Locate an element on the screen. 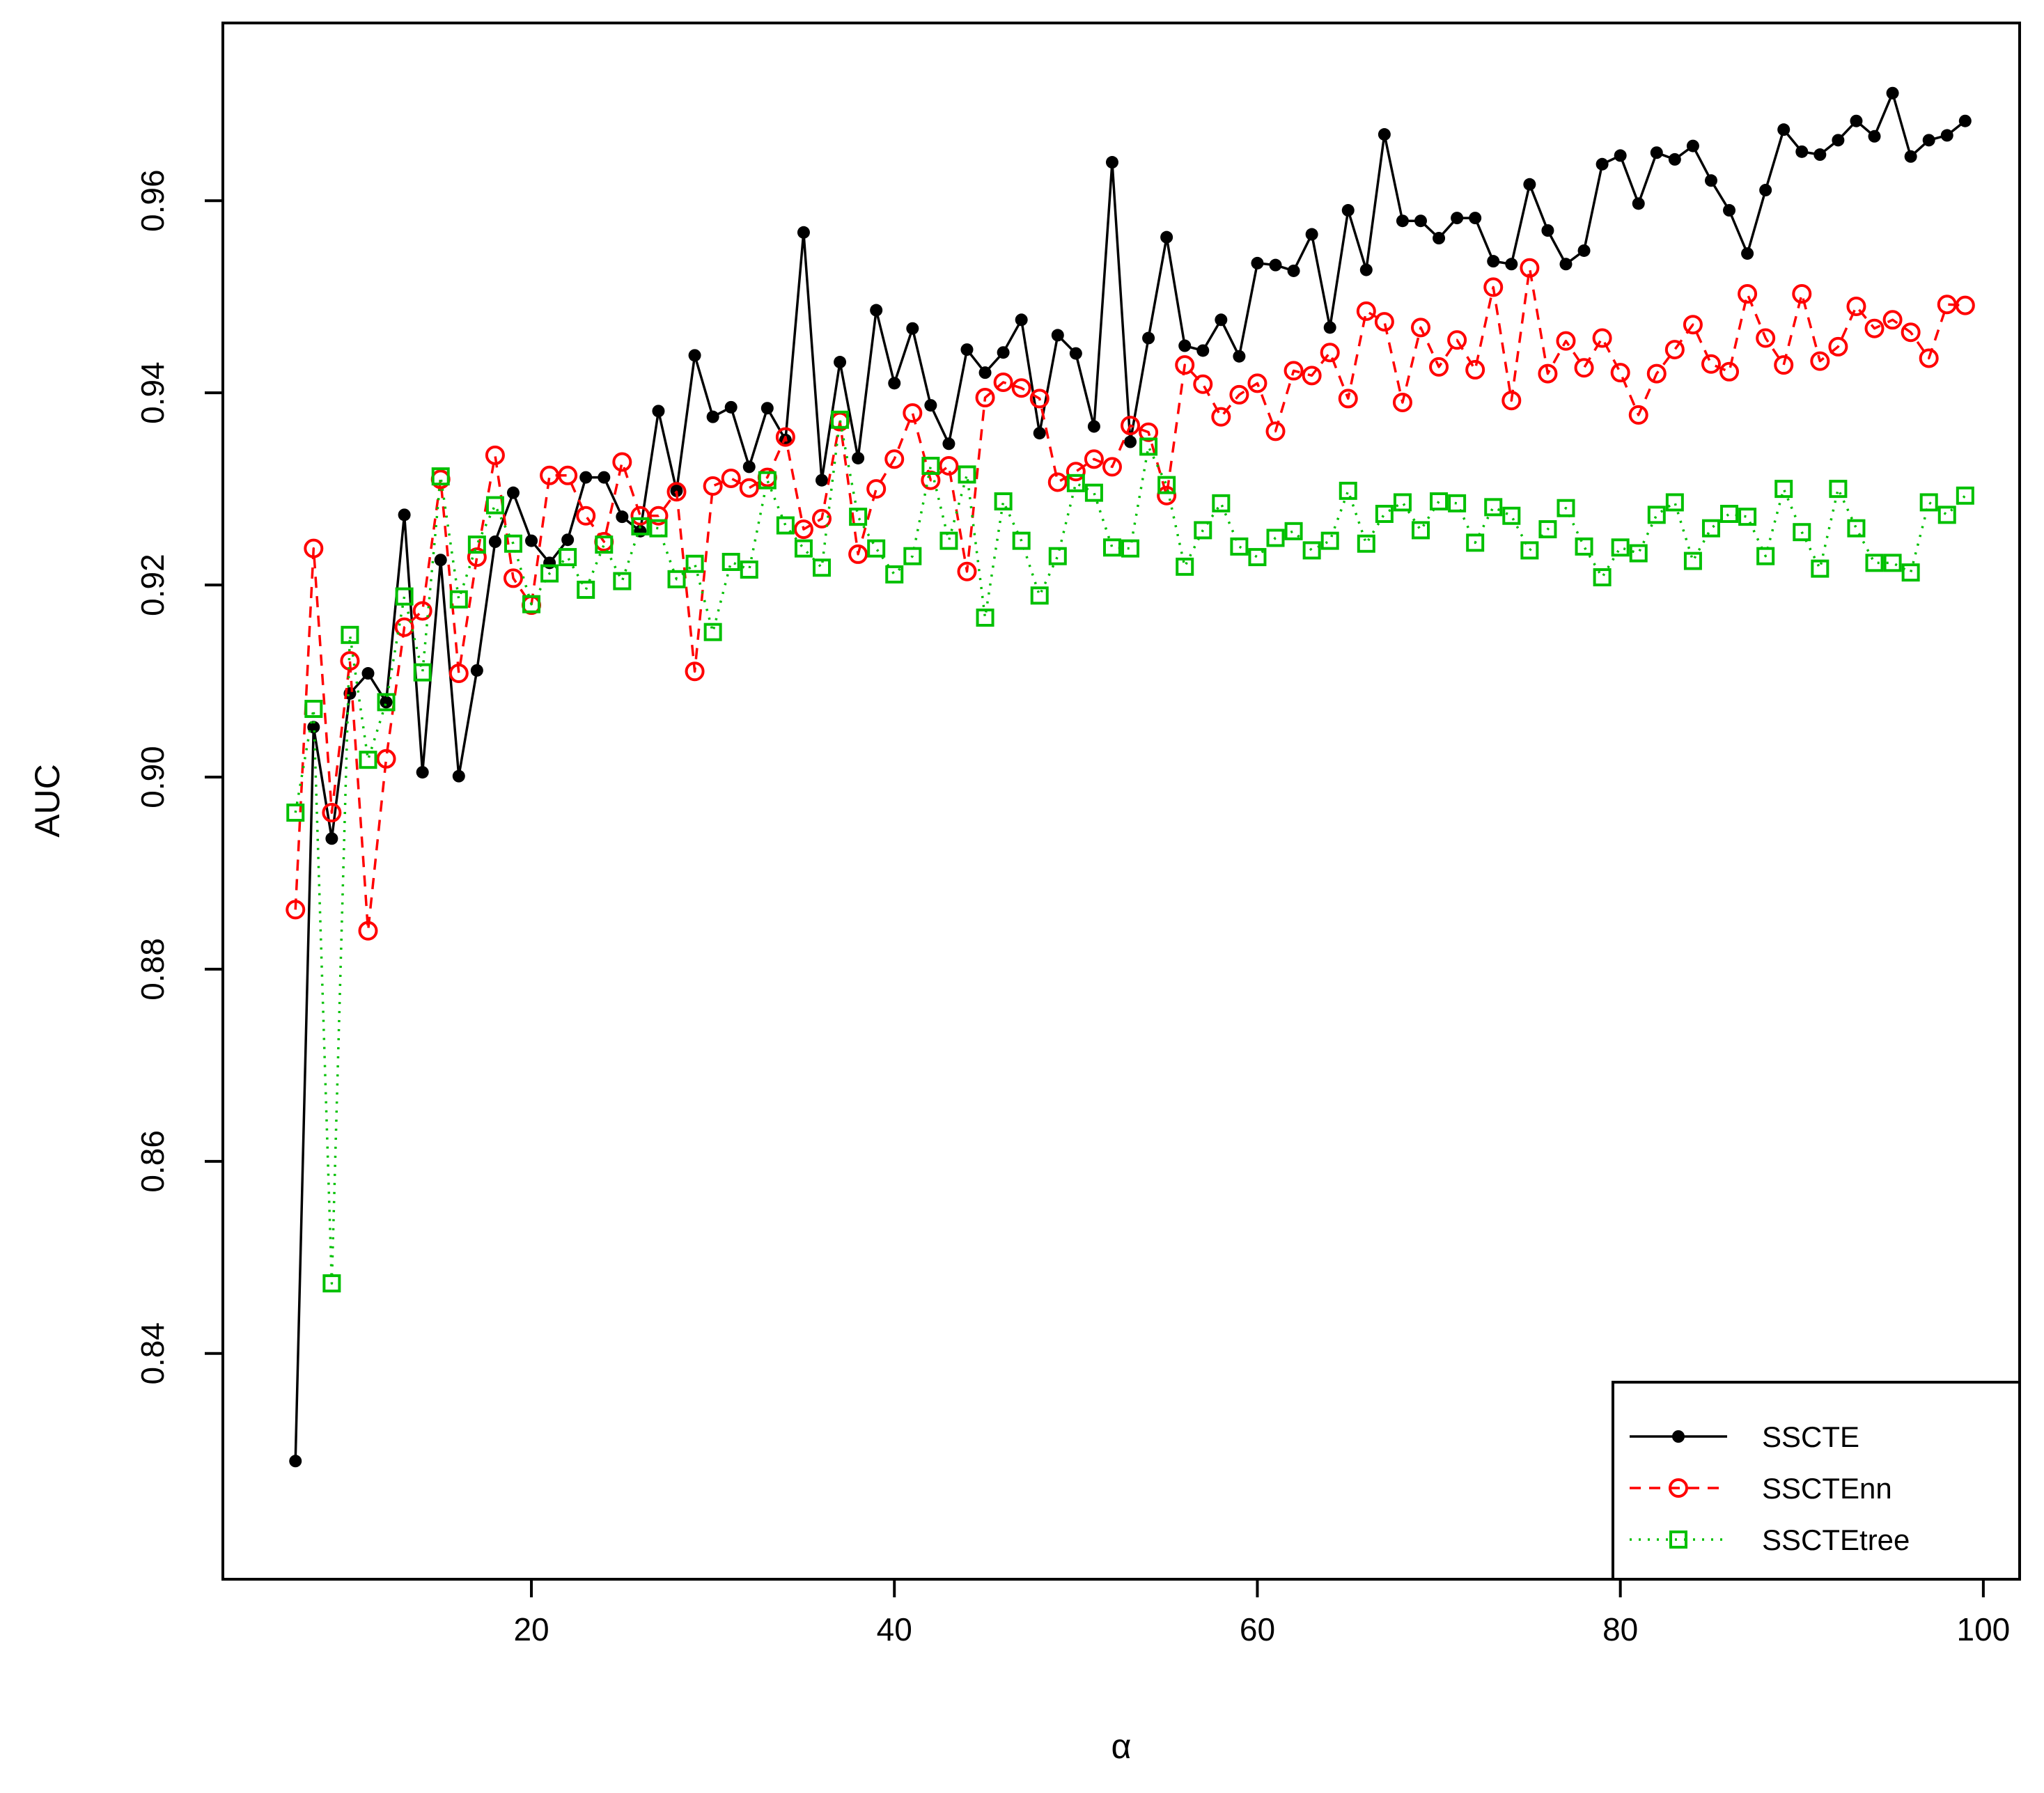 The image size is (2044, 1793). y-tick-label: 0.90 is located at coordinates (152, 777).